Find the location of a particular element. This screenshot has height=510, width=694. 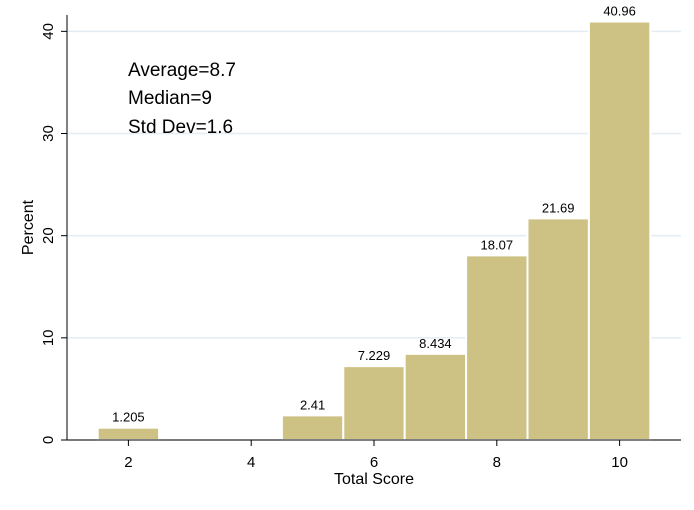

bar-value-label: 21.69 is located at coordinates (558, 207).